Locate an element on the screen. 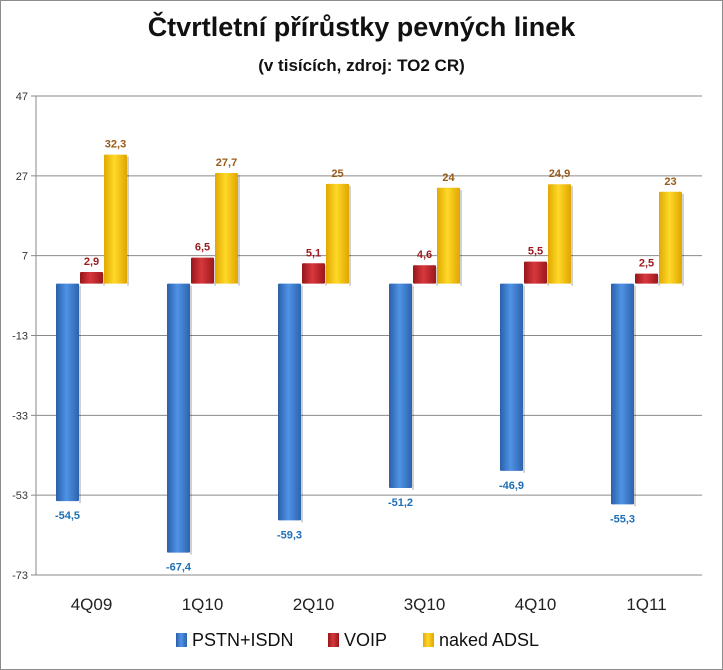 This screenshot has width=723, height=670. bar-naked-adsl-4q10 is located at coordinates (559, 234).